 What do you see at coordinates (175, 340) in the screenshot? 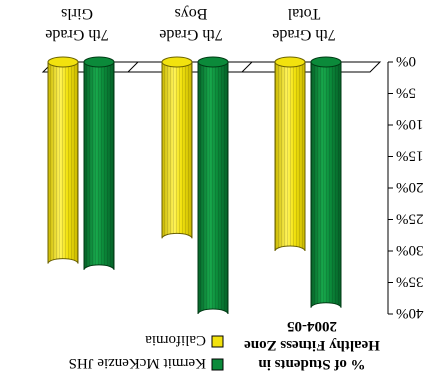
I see `legend-label: California` at bounding box center [175, 340].